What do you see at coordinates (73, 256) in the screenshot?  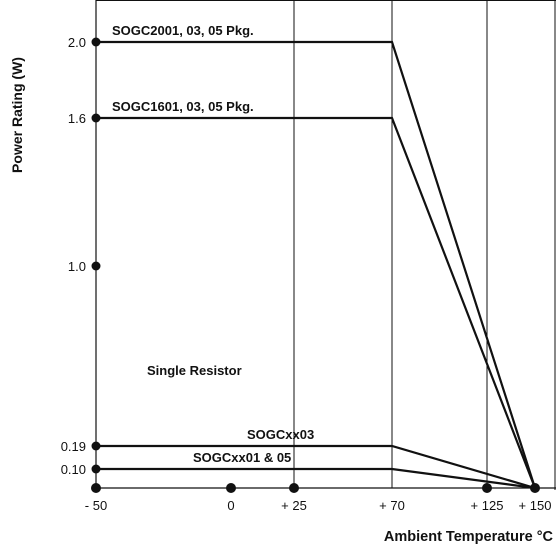 I see `y-tick-labels: 2.0 1.6 1.0 0.19 0.10` at bounding box center [73, 256].